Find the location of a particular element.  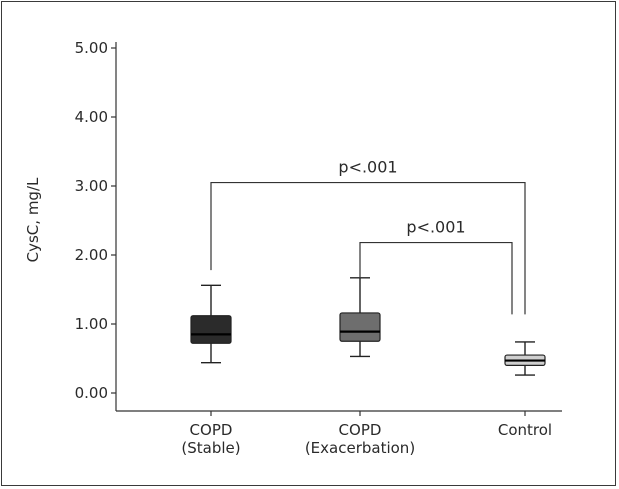

x-category-label: Control is located at coordinates (525, 430).